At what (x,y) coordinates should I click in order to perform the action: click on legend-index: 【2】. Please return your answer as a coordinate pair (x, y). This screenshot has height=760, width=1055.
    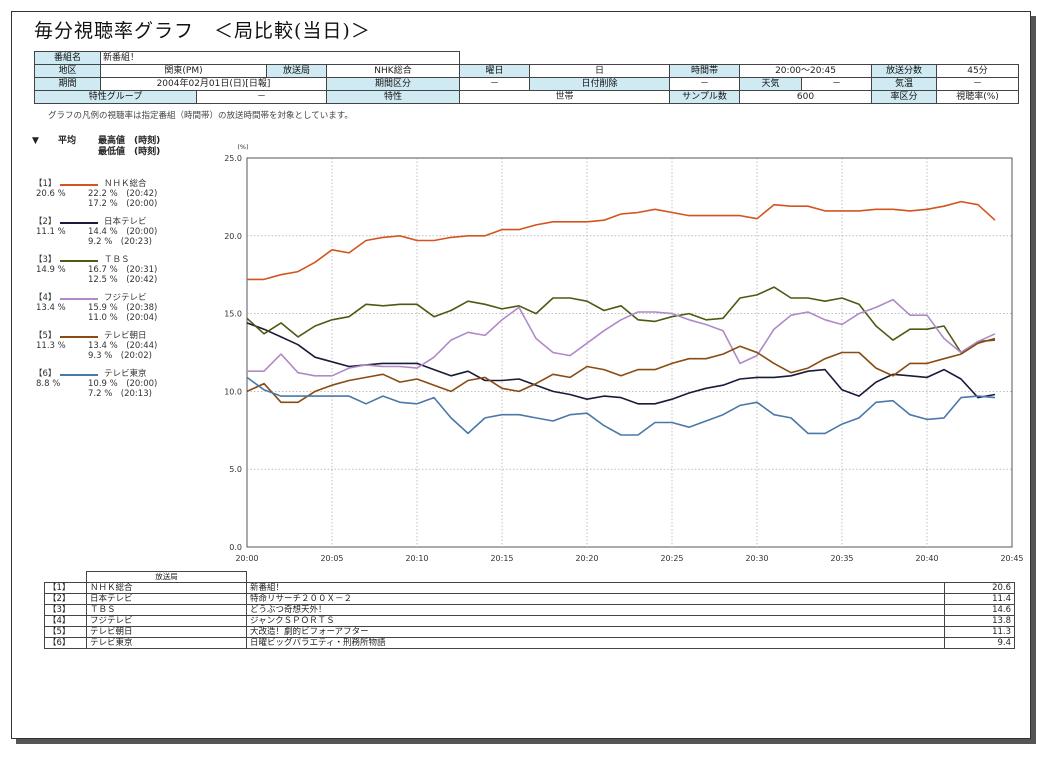
    Looking at the image, I should click on (45, 222).